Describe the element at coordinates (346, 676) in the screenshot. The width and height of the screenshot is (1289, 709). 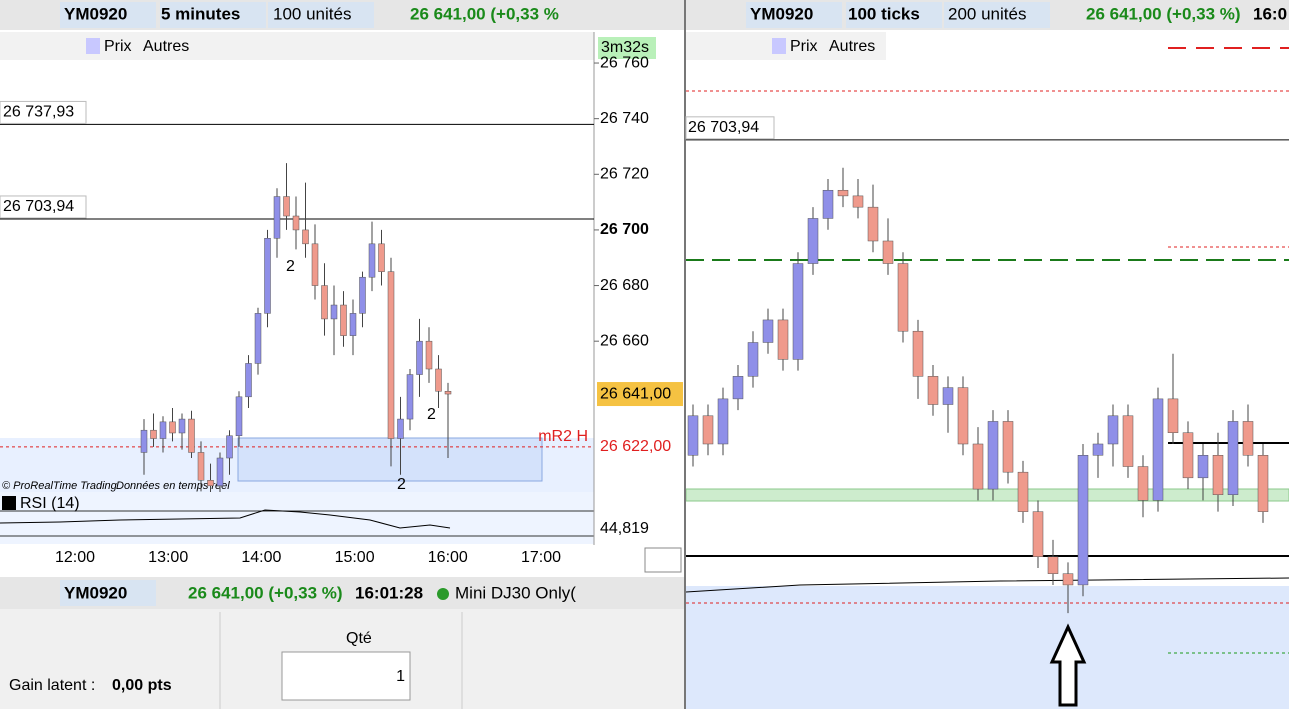
I see `qty-input` at that location.